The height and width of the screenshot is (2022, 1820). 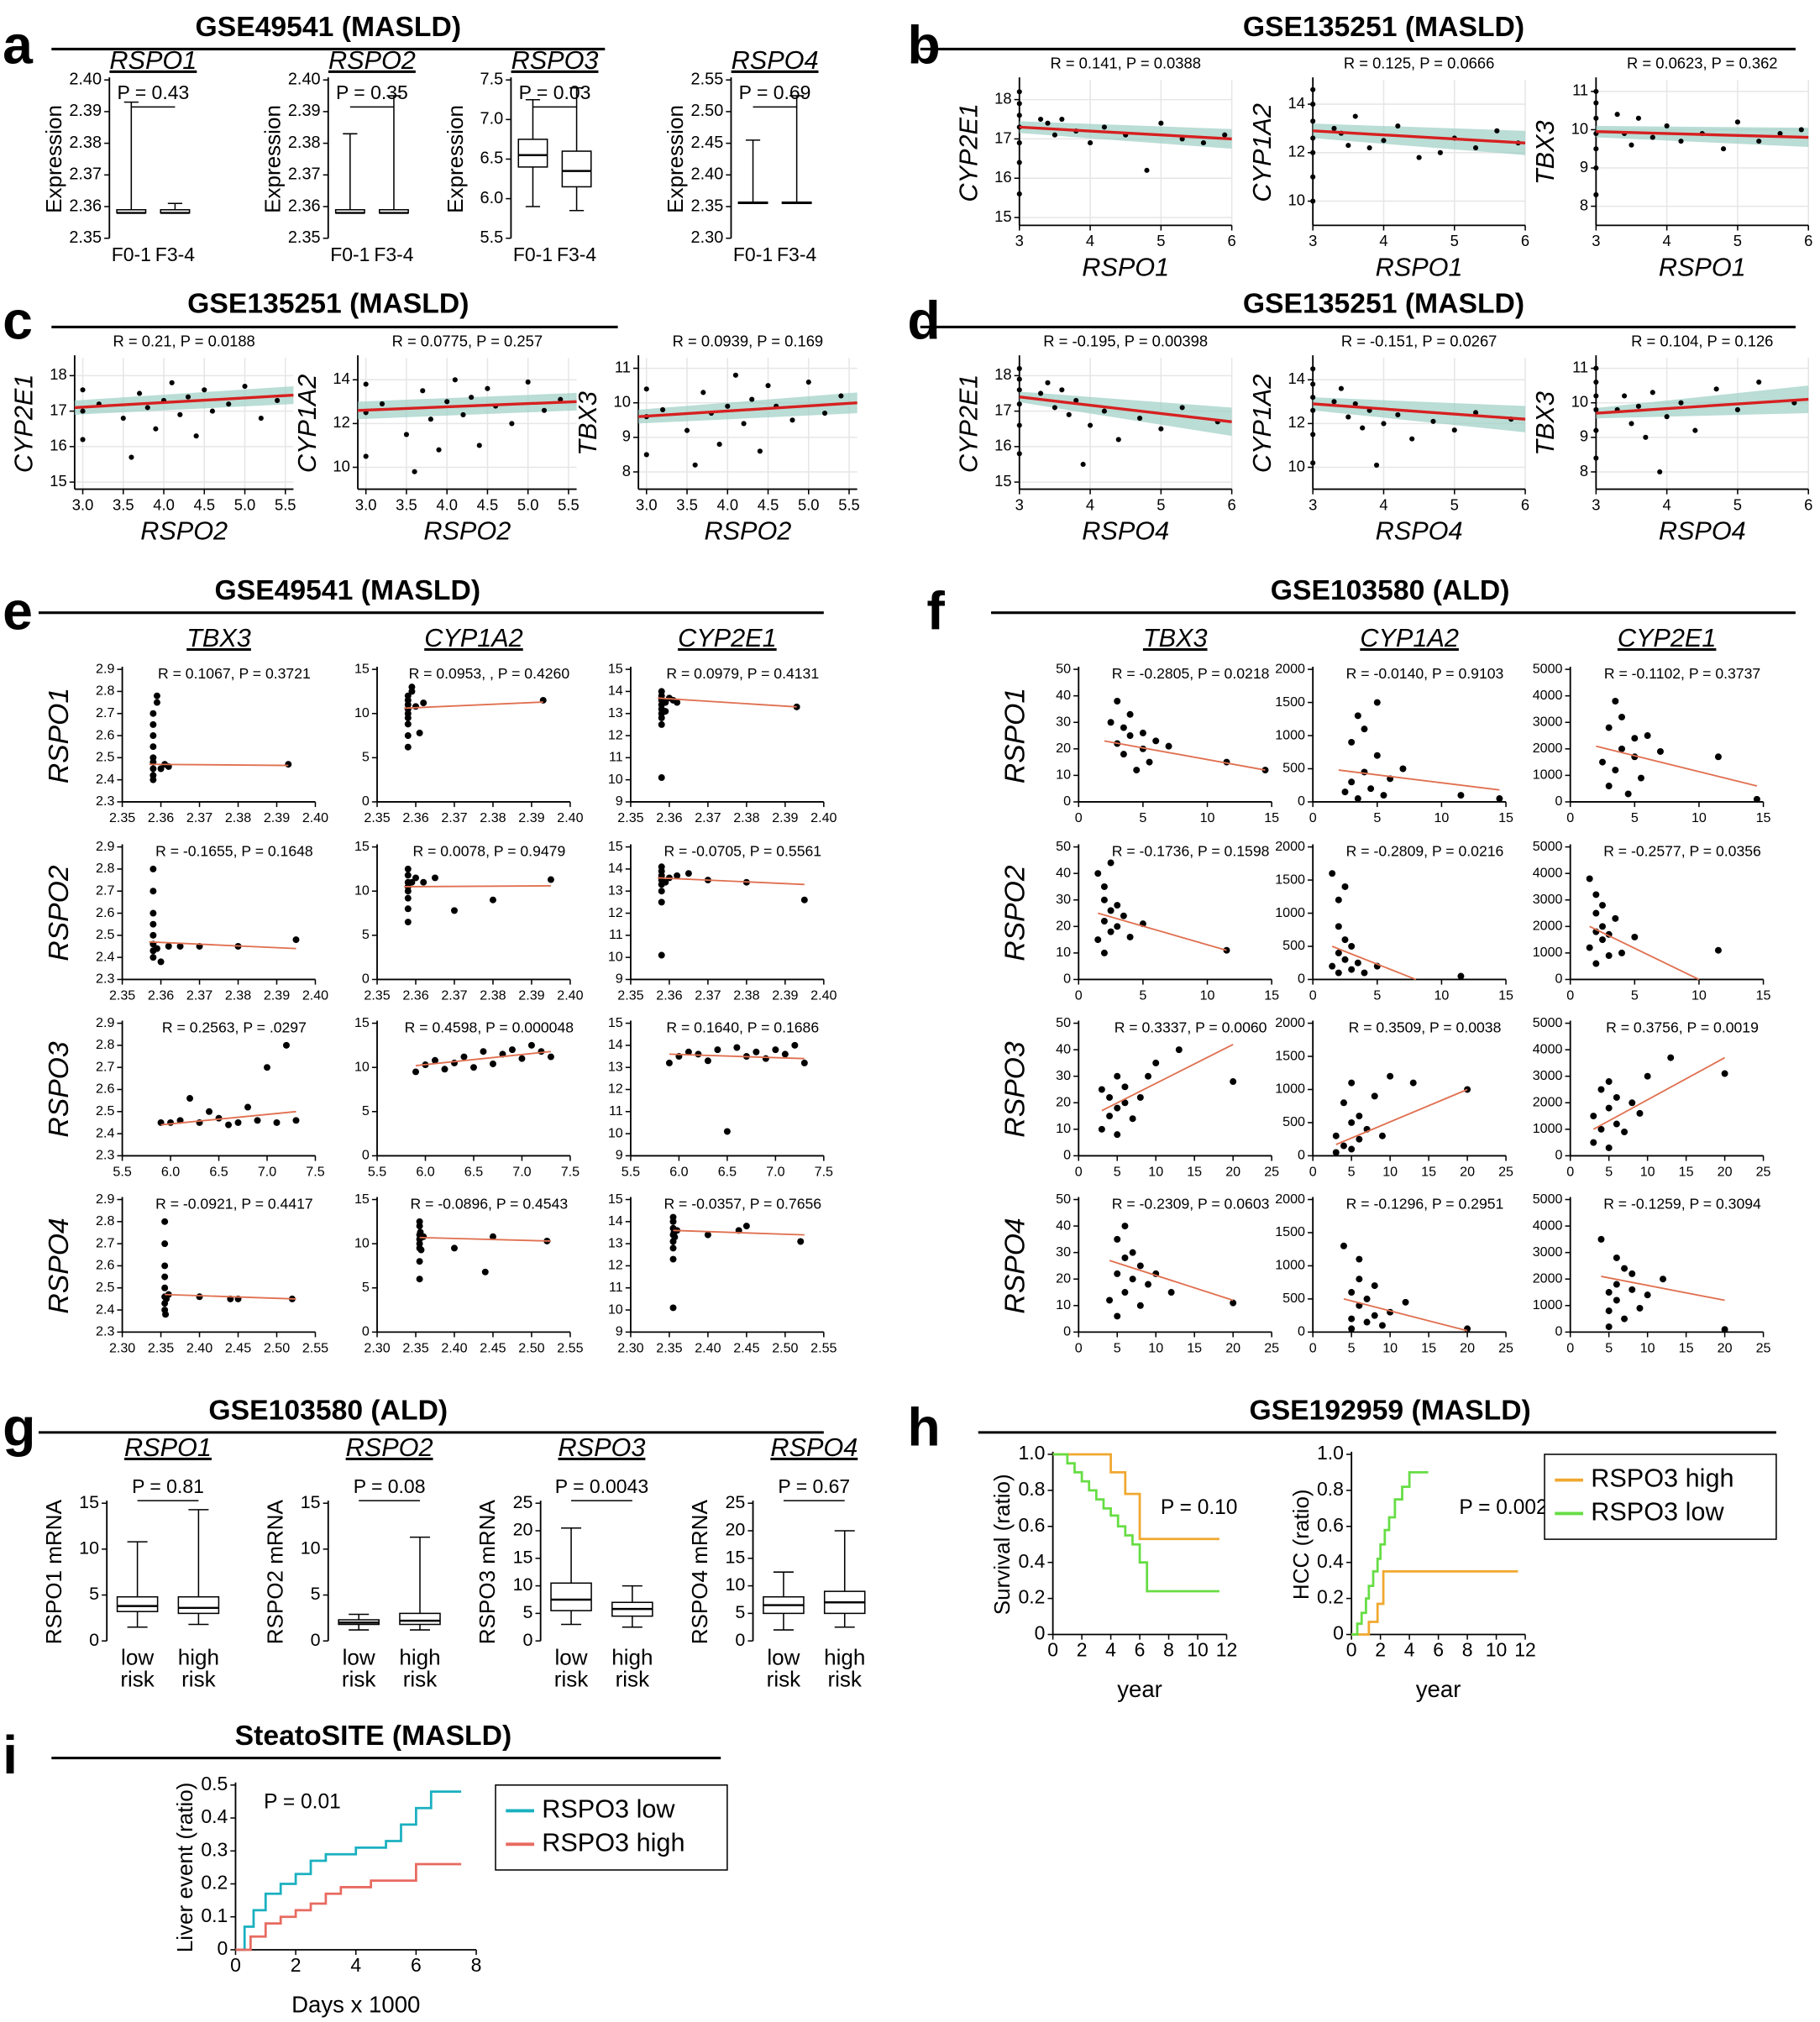 I want to click on panel-letter: c, so click(x=18, y=320).